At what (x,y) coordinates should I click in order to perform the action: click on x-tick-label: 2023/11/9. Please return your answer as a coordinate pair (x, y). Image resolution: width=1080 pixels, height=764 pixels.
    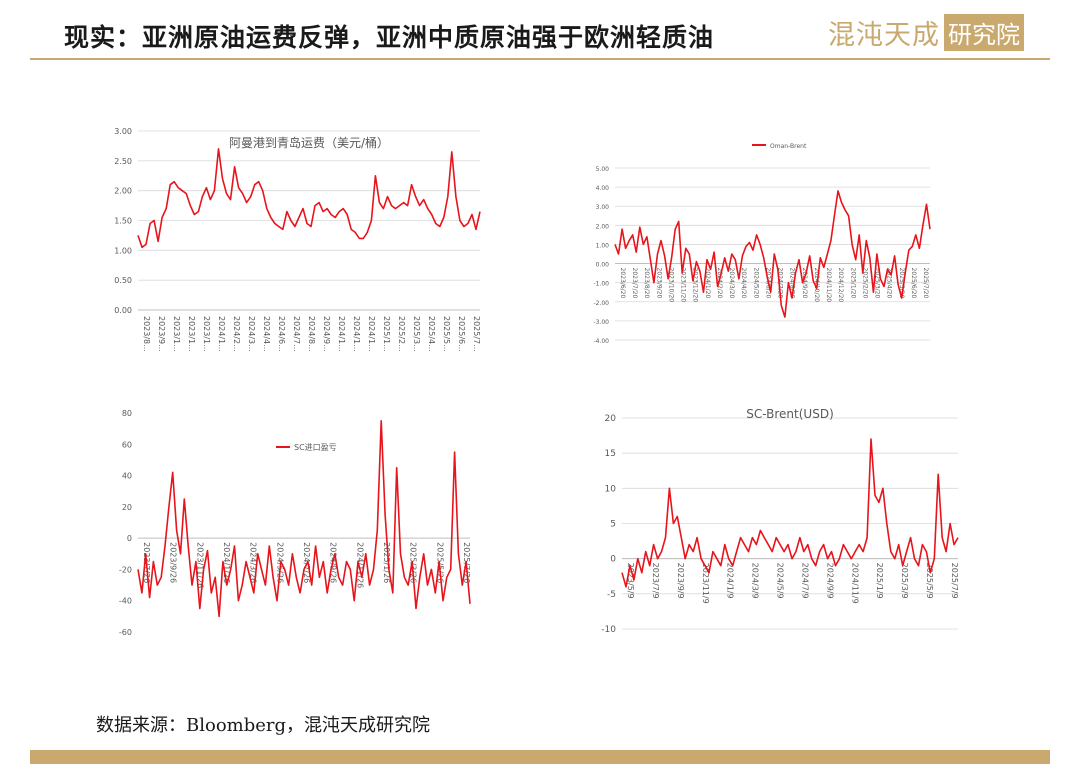
    Looking at the image, I should click on (705, 583).